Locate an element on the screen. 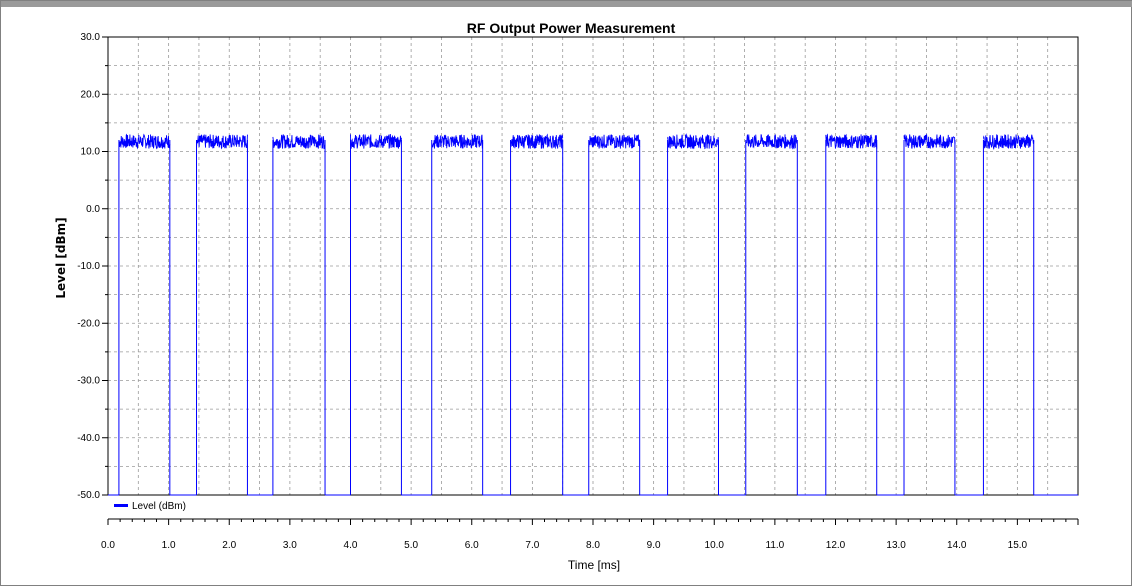  x-tick-label: 0.0 is located at coordinates (108, 545).